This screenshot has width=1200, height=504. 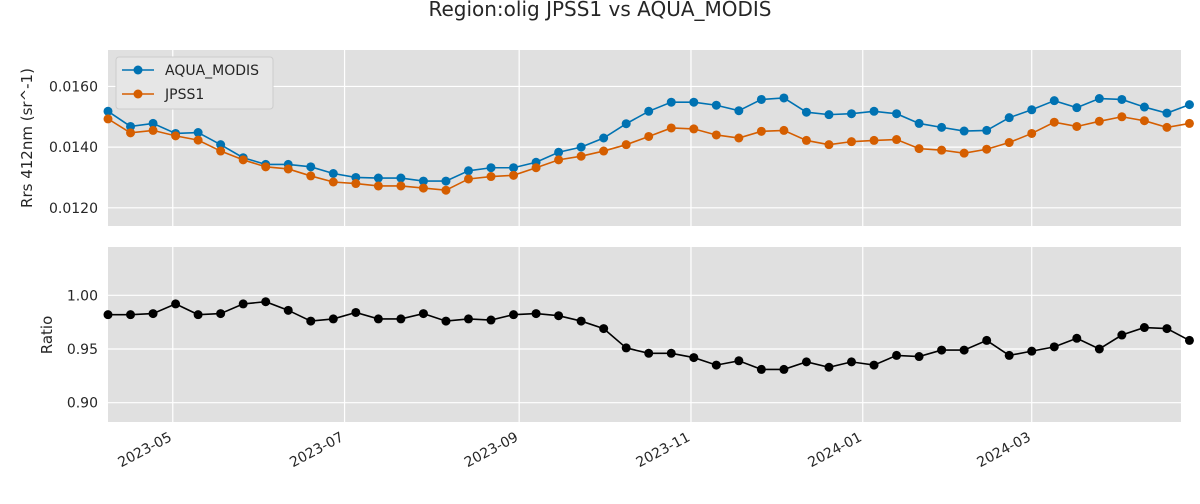 I want to click on bottom-y-axis-label: Ratio, so click(x=47, y=335).